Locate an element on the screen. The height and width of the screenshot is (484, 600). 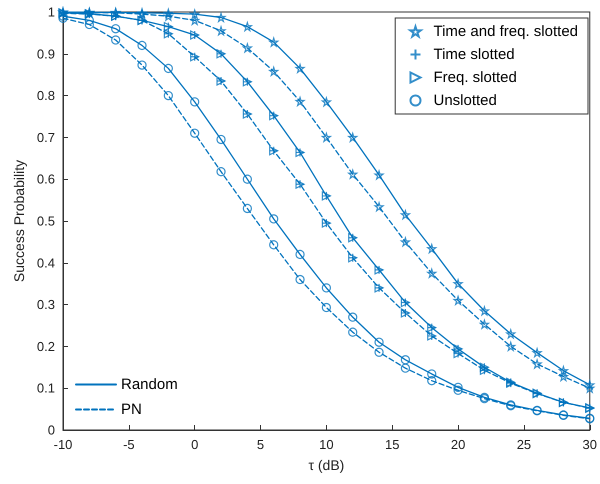
legend-label: Freq. slotted is located at coordinates (475, 77).